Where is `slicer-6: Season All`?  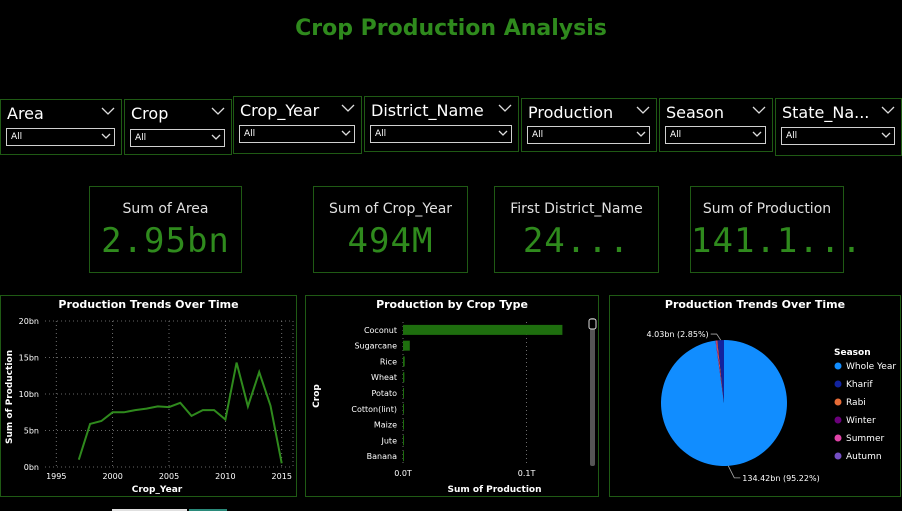 slicer-6: Season All is located at coordinates (716, 125).